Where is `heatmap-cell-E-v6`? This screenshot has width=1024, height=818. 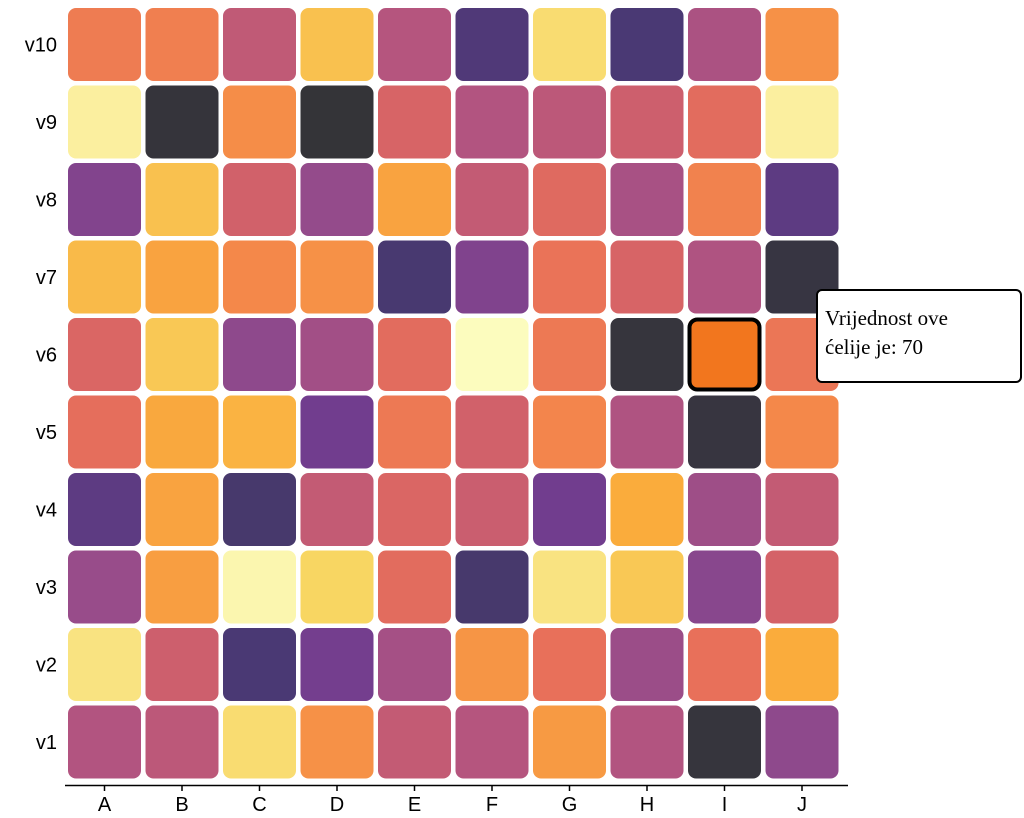 heatmap-cell-E-v6 is located at coordinates (414, 354).